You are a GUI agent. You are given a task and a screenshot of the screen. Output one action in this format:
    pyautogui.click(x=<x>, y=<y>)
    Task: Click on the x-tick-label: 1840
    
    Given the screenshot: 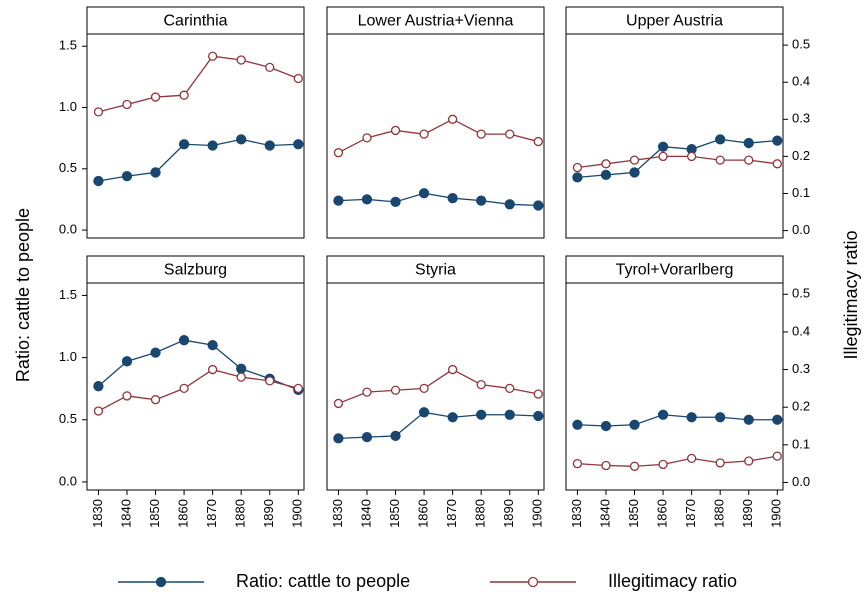 What is the action you would take?
    pyautogui.click(x=365, y=513)
    